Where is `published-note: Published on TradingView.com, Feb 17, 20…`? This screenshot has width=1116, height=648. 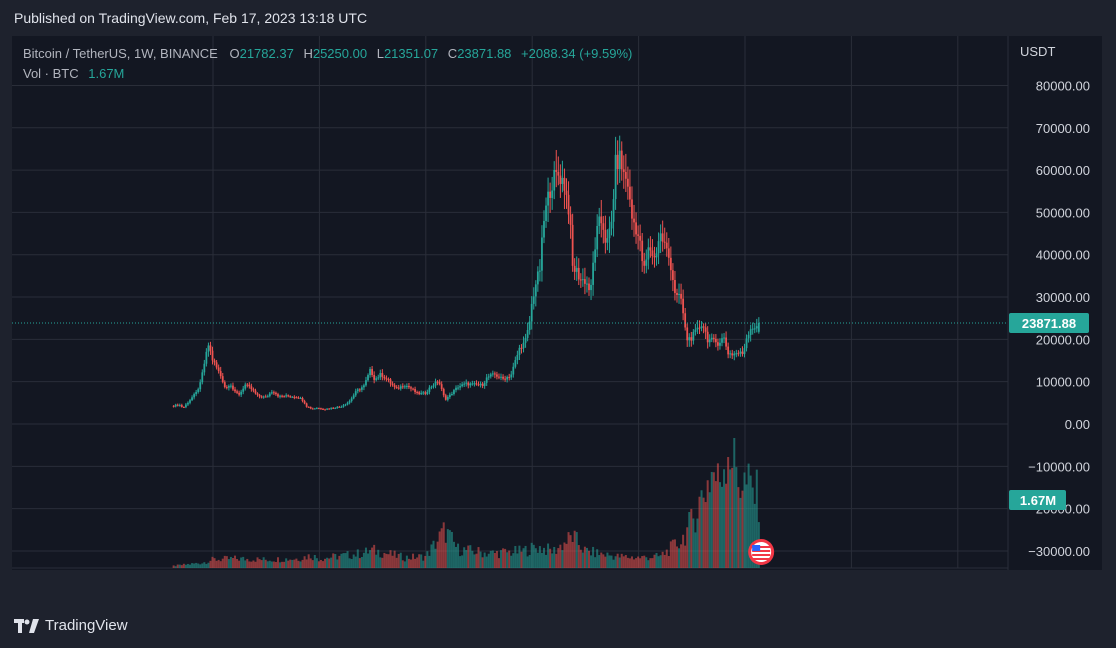
published-note: Published on TradingView.com, Feb 17, 20… is located at coordinates (191, 18).